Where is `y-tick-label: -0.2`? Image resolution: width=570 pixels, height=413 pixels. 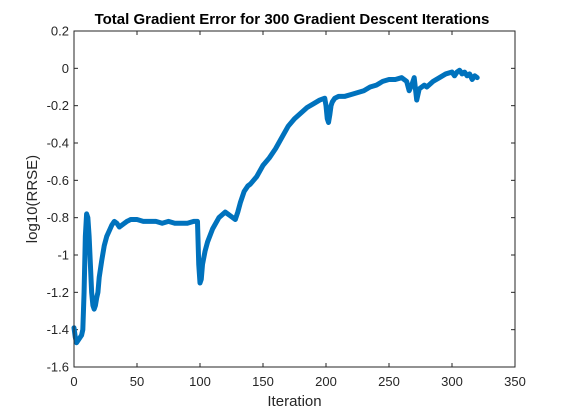 y-tick-label: -0.2 is located at coordinates (58, 105).